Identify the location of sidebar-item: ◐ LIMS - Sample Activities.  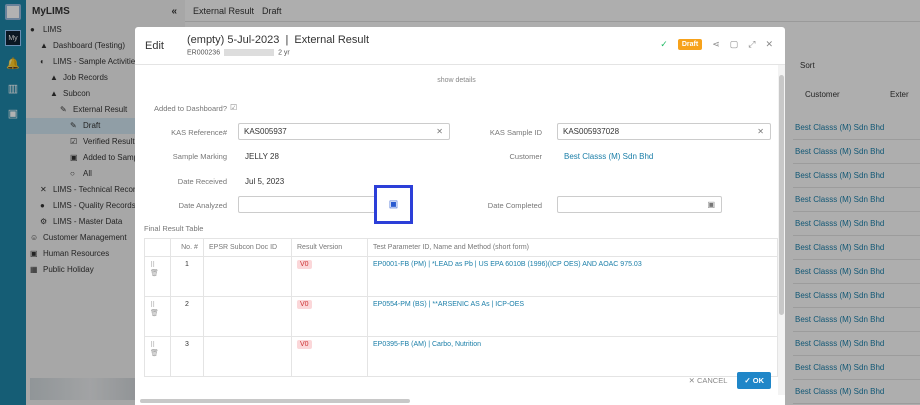
(105, 62).